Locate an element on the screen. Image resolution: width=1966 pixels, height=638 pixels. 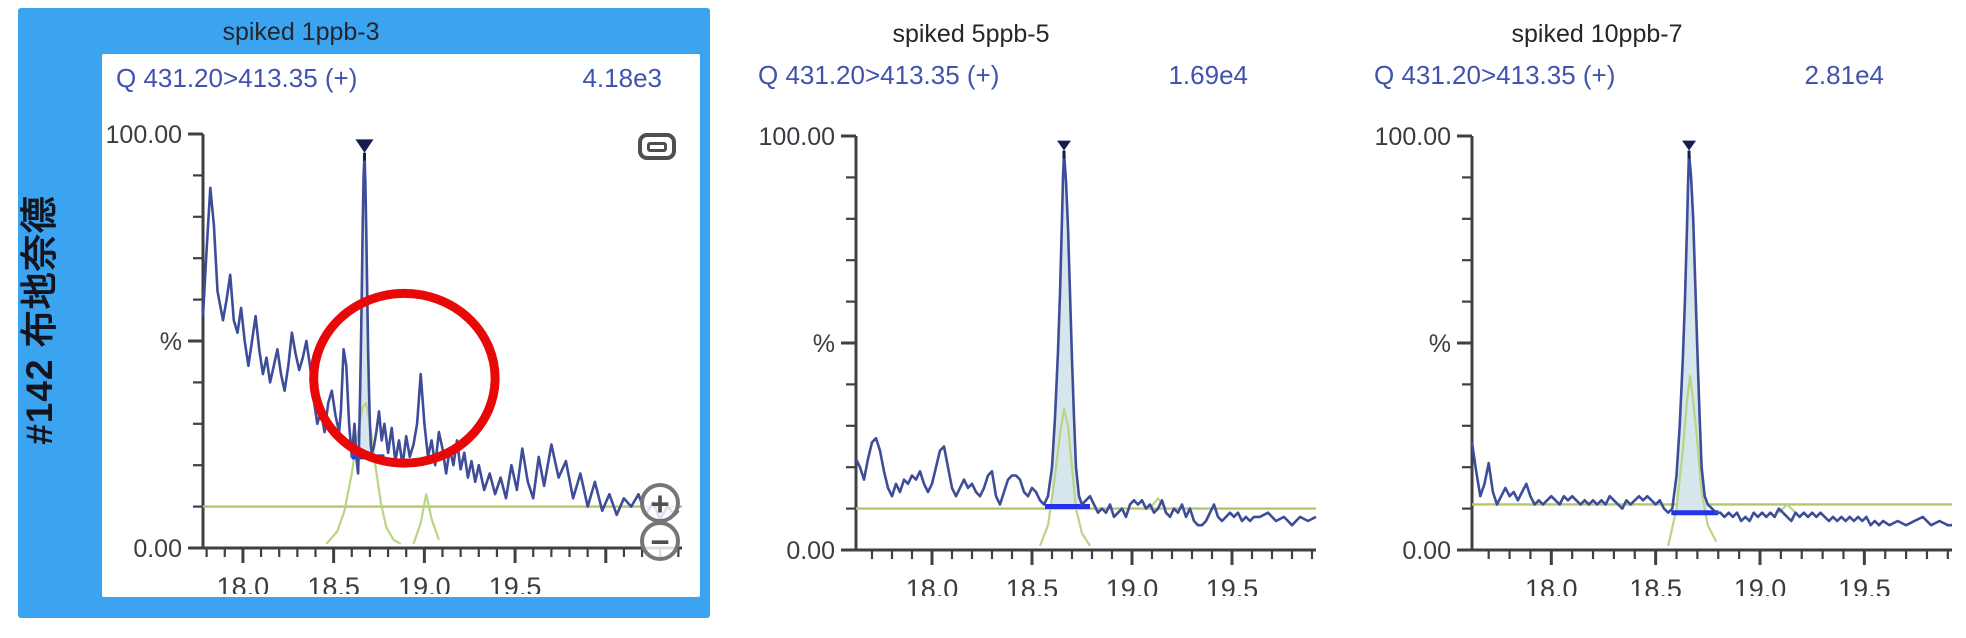
zoom-in-button: + is located at coordinates (660, 503).